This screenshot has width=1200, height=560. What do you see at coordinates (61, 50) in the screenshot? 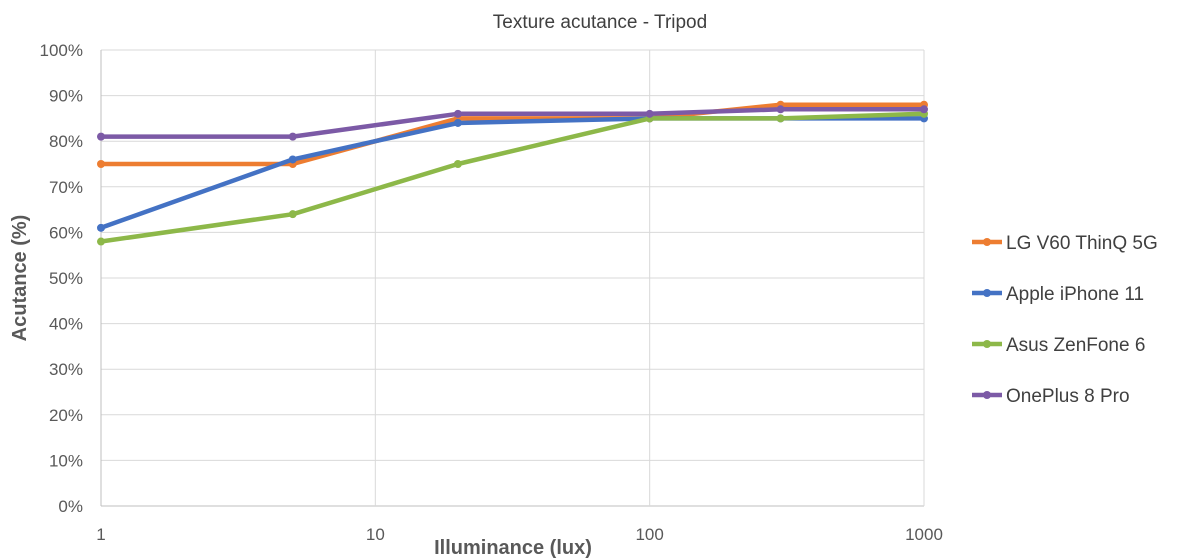
I see `y-tick-label: 100%` at bounding box center [61, 50].